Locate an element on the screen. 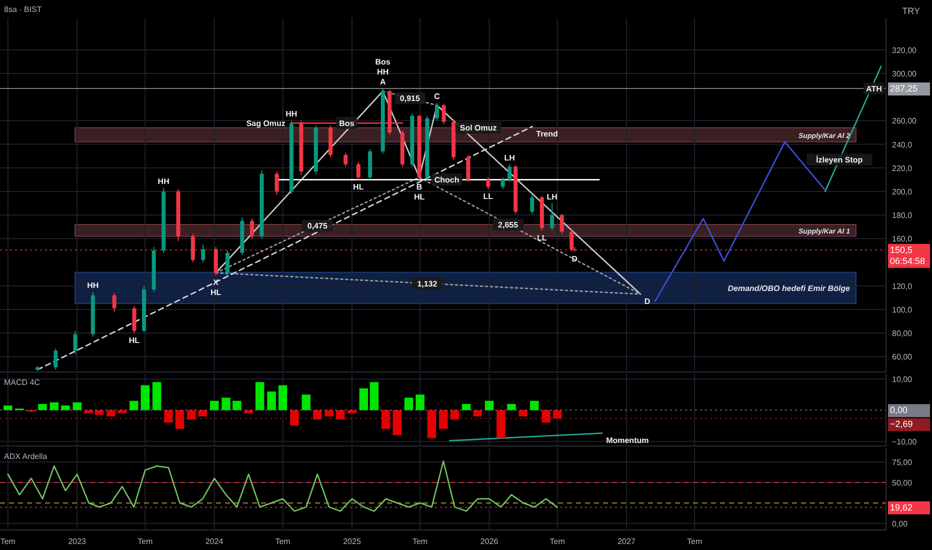 The height and width of the screenshot is (550, 932). y-tick-label: 320,00 is located at coordinates (905, 50).